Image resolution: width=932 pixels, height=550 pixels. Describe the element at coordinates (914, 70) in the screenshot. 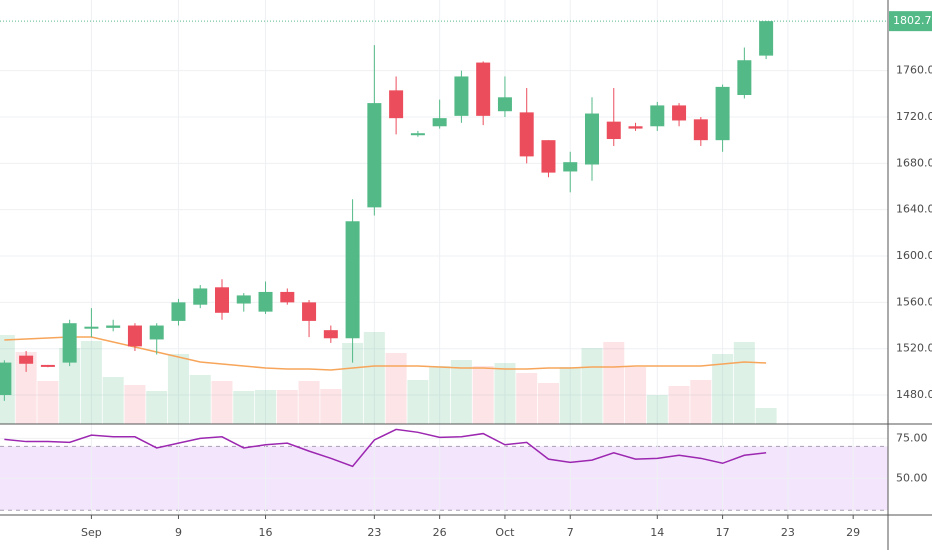

I see `y-tick-label: 1760.00` at that location.